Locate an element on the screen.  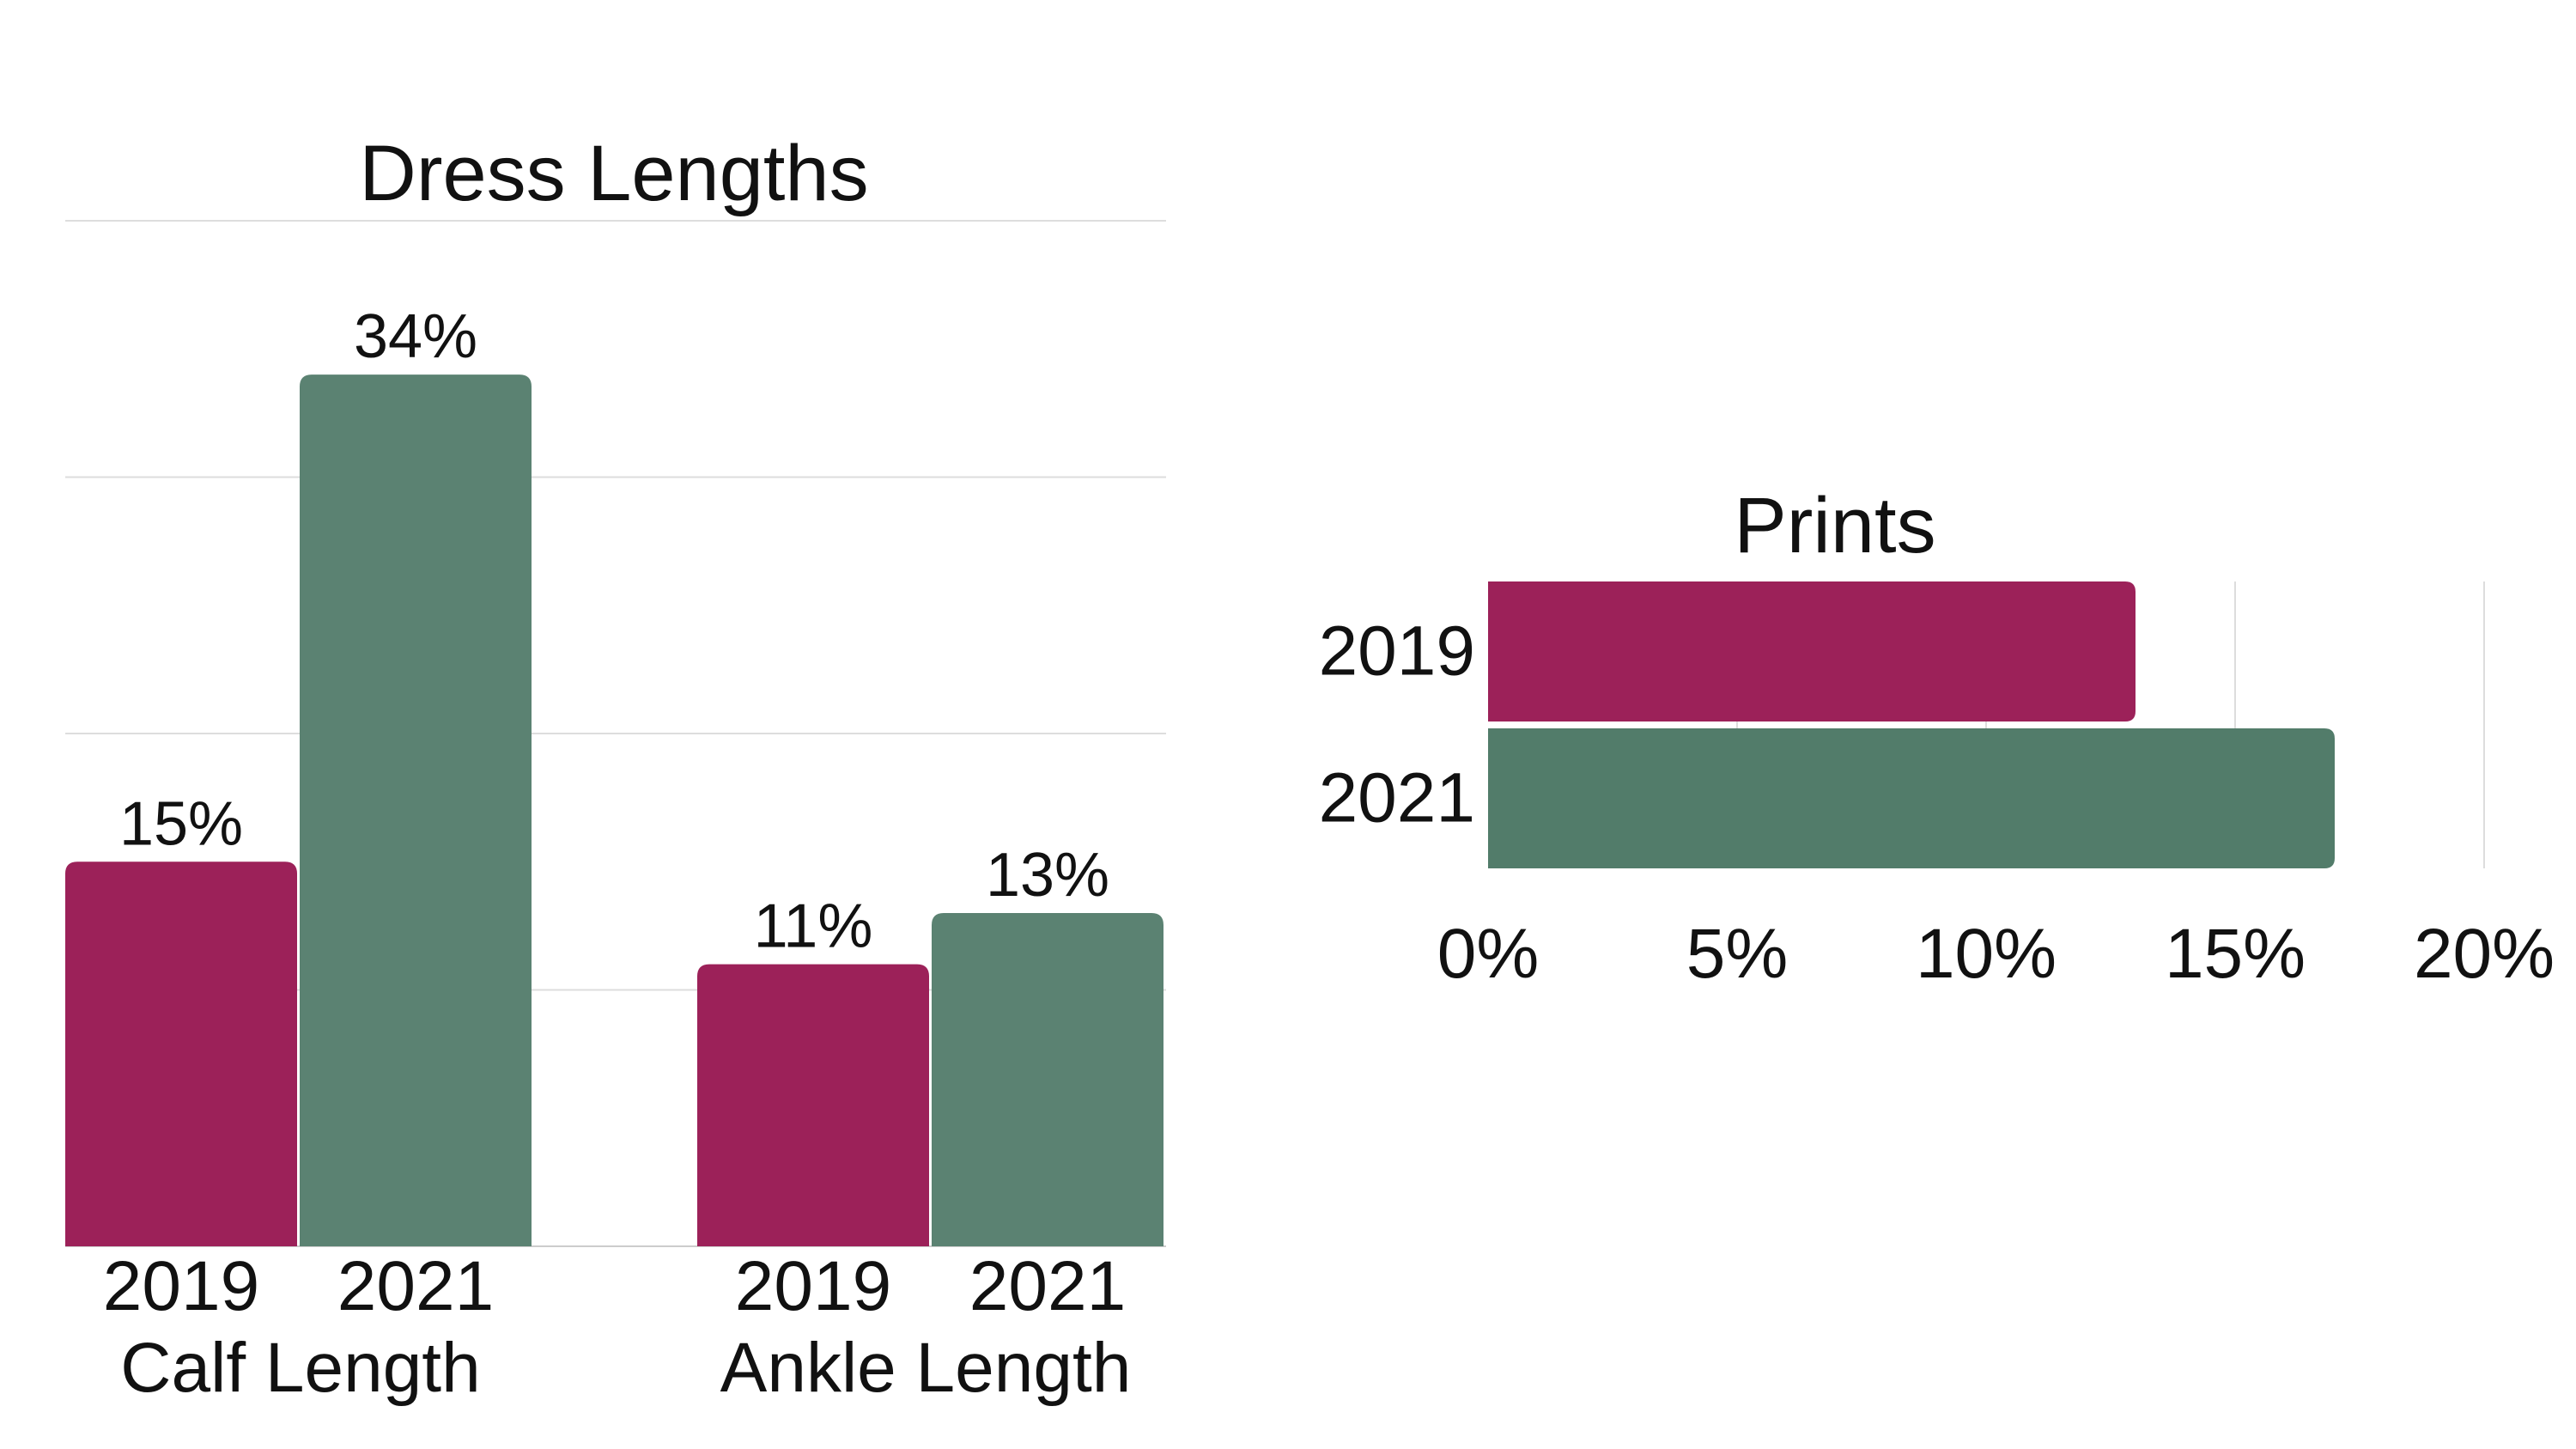
dress-lengths-year-ticks: 2019 2021 2019 2021 is located at coordinates (614, 1286).